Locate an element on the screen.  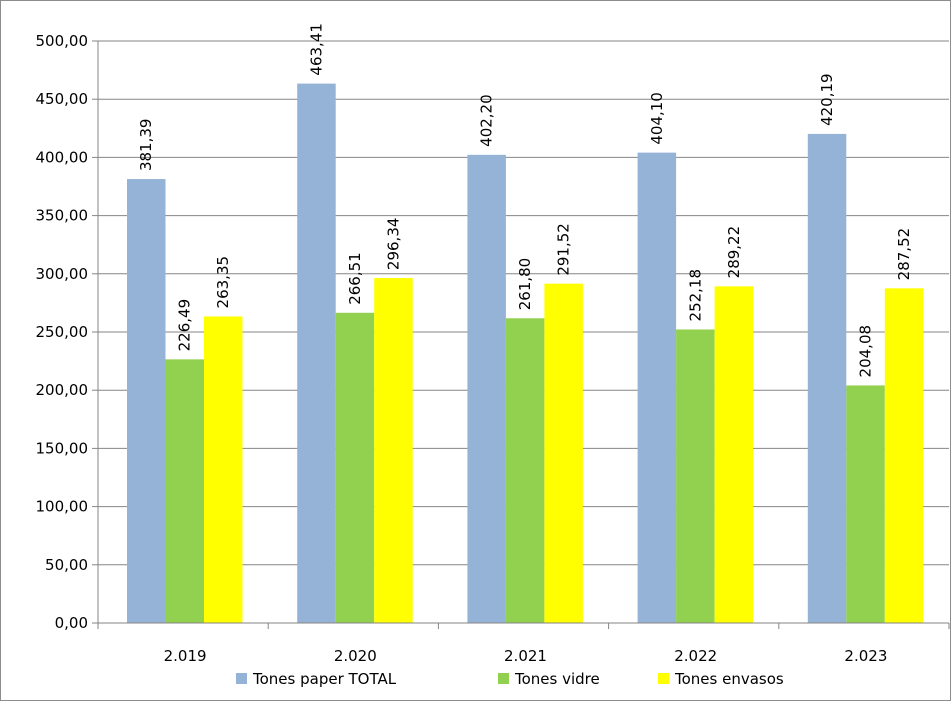
y-tick-label: 300,00 is located at coordinates (62, 274).